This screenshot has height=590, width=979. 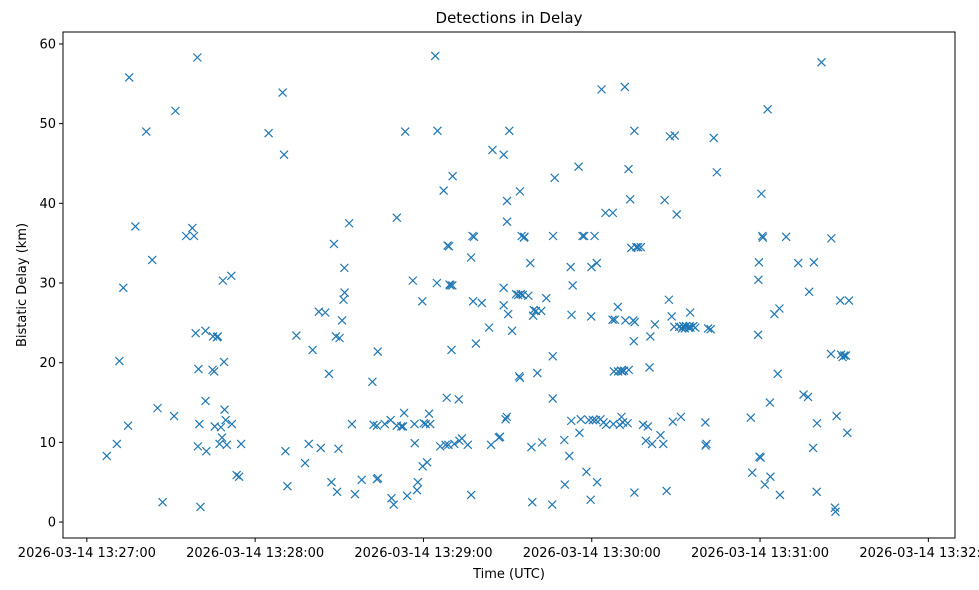 I want to click on x-tick-label: 2026-03-14 13:30:00, so click(x=592, y=553).